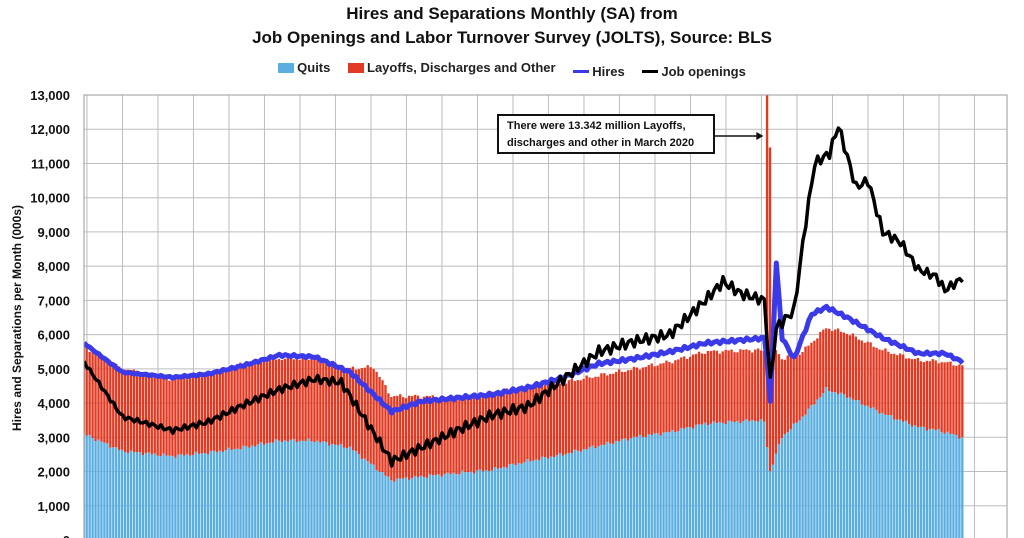 The width and height of the screenshot is (1024, 538). I want to click on legend-item-hires: Hires, so click(599, 71).